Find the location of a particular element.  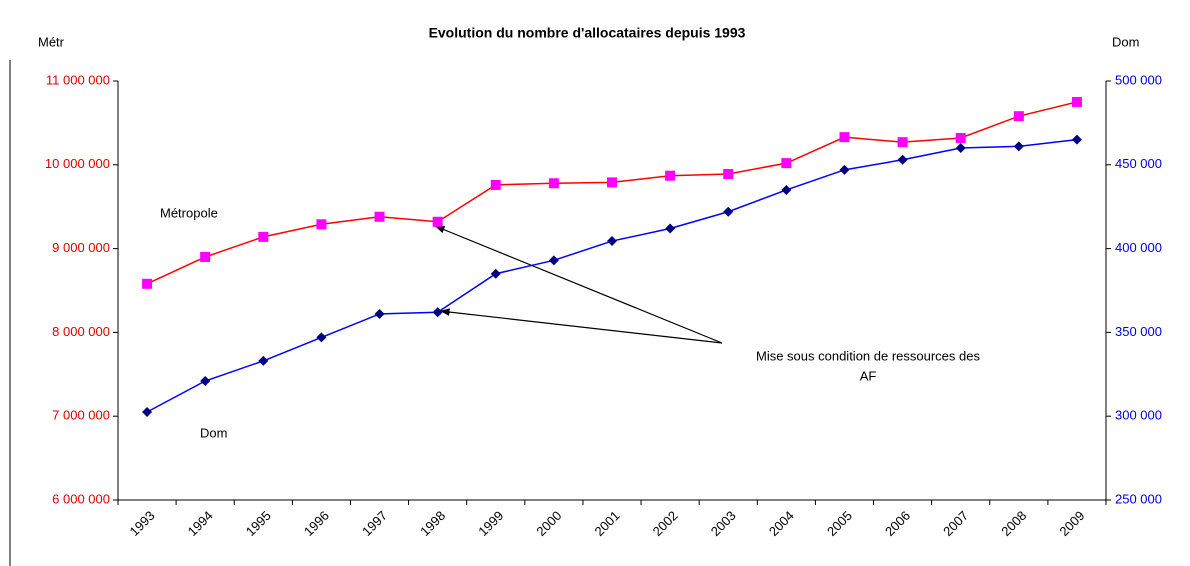

series-label: Métropole is located at coordinates (189, 212).